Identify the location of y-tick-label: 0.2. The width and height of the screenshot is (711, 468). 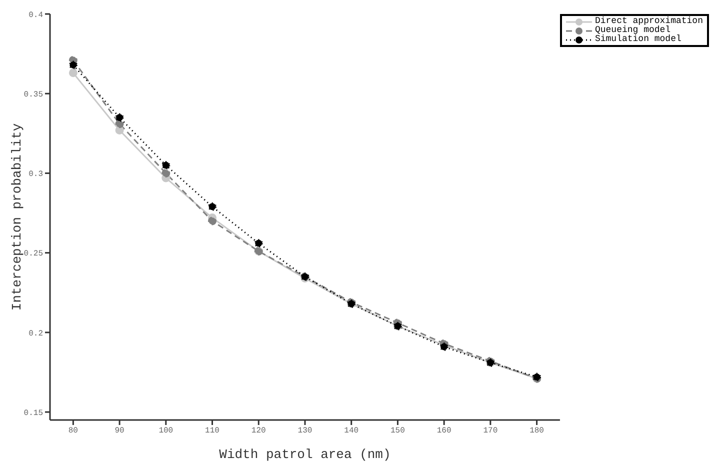
(36, 333).